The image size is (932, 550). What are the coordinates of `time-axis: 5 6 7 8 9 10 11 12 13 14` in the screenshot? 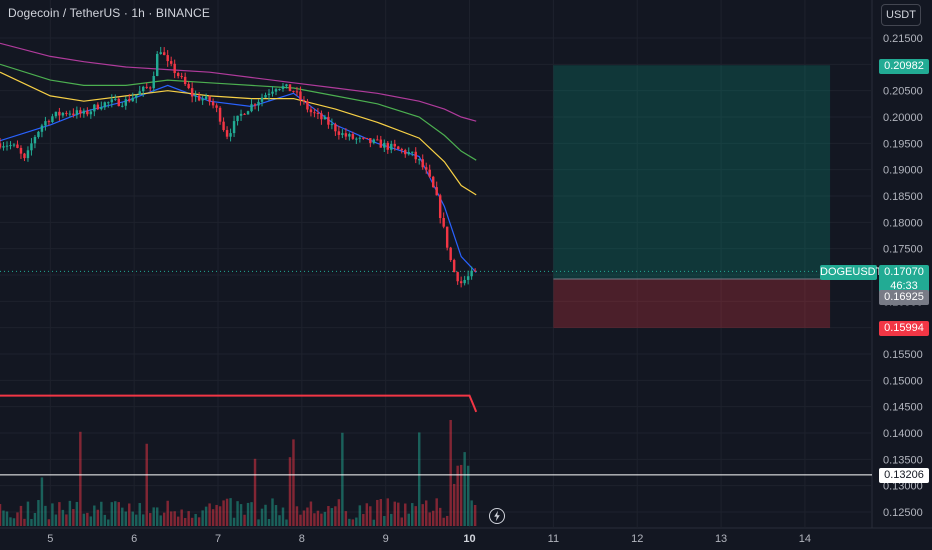 It's located at (429, 539).